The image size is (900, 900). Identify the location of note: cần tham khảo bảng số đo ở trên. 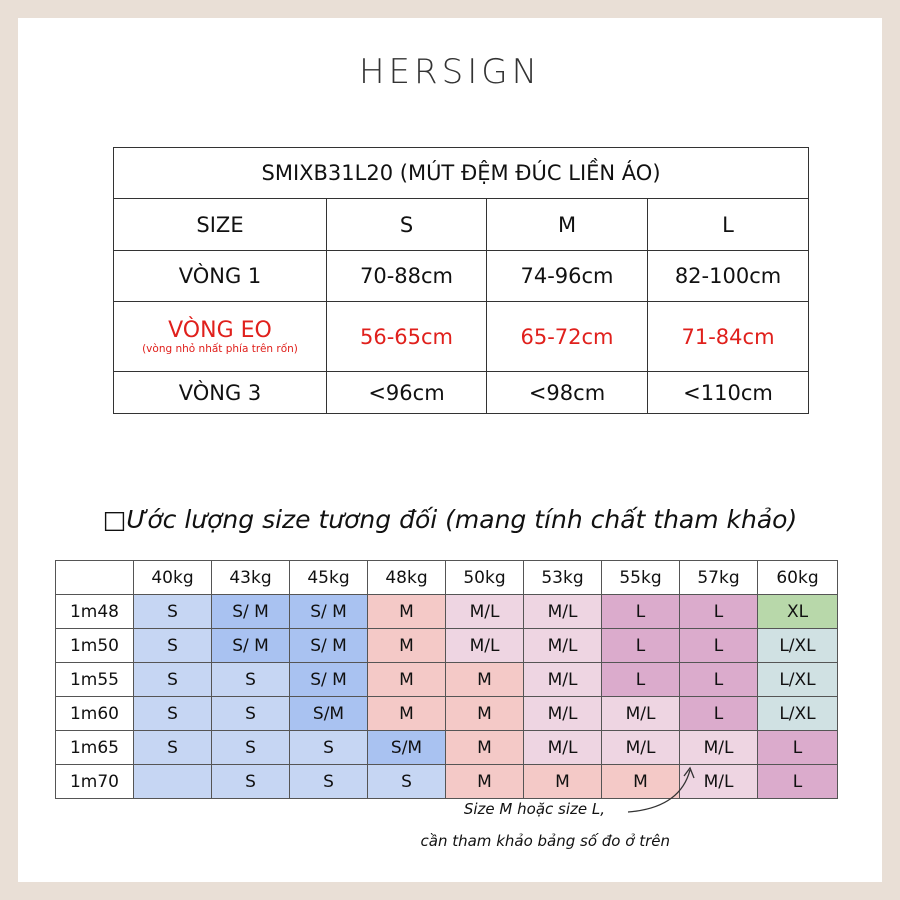
(545, 841).